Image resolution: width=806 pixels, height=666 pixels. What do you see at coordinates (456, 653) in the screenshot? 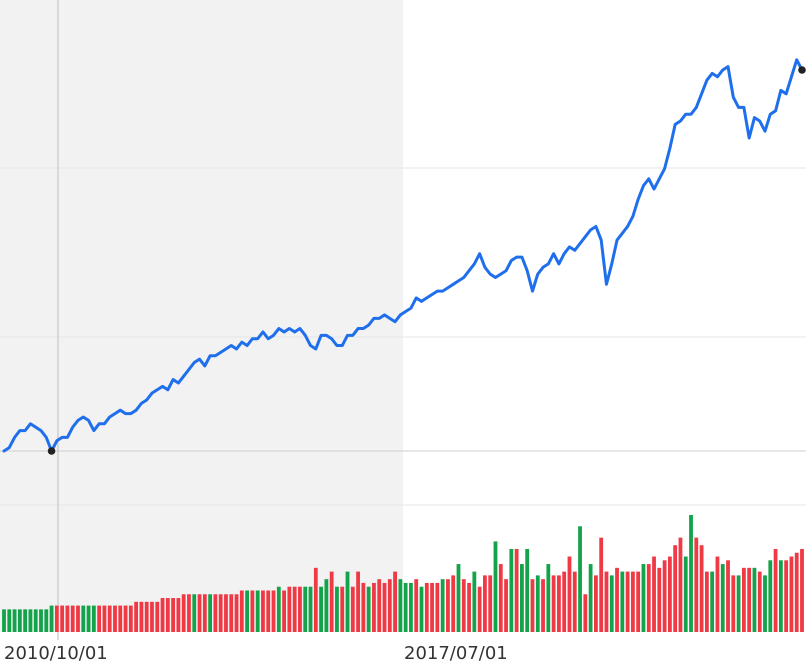
I see `x-tick-label: 2017/07/01` at bounding box center [456, 653].